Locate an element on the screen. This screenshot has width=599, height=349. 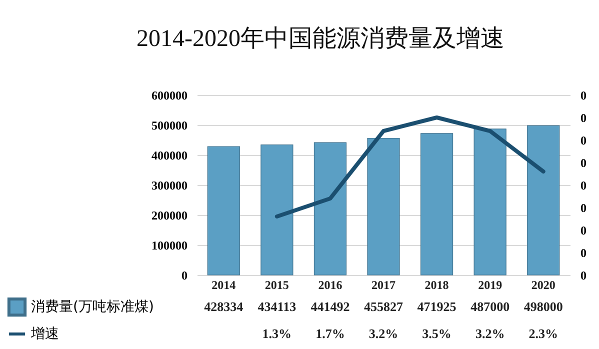
data-label: 1.3% is located at coordinates (277, 333).